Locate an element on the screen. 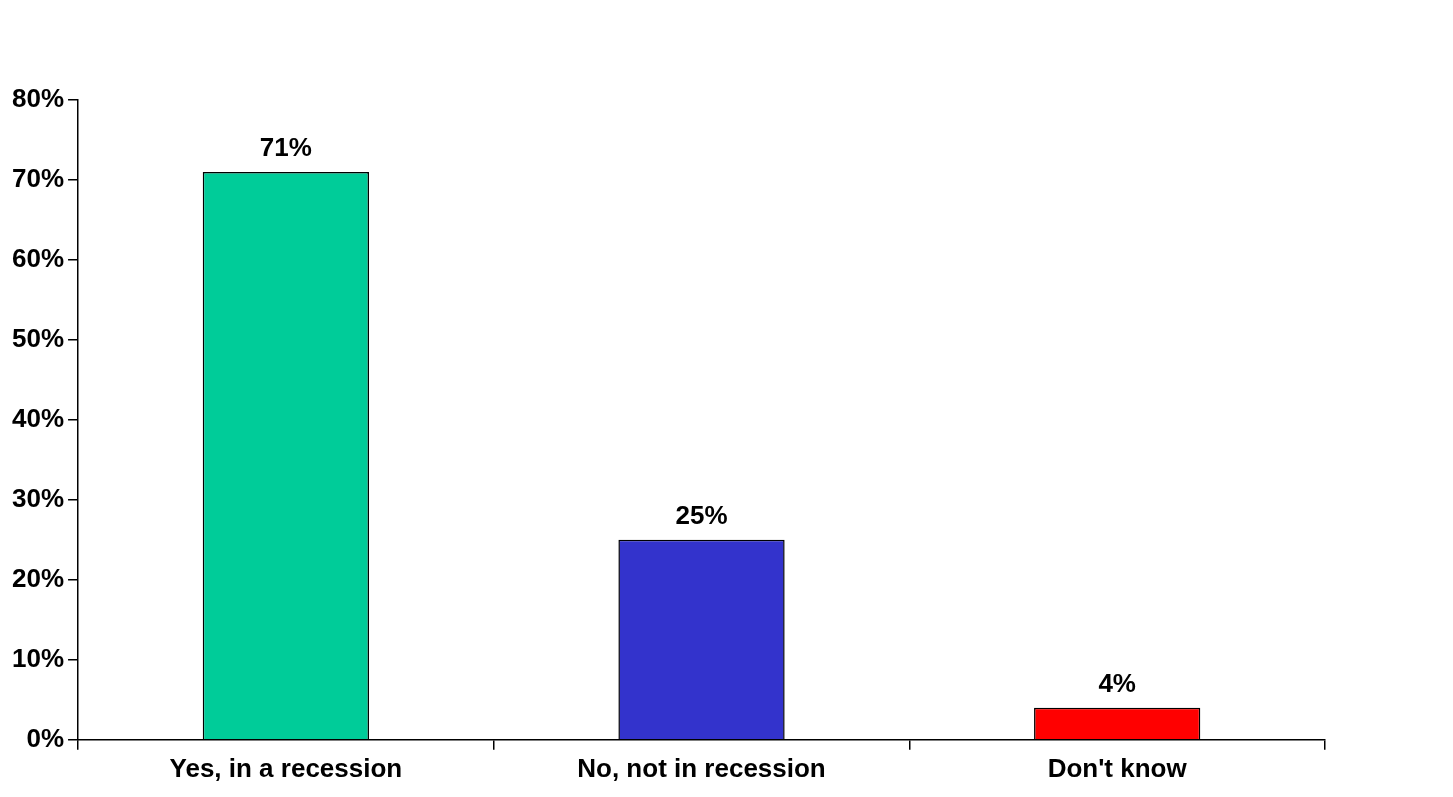  x-tick-label: Don't know is located at coordinates (1117, 767).